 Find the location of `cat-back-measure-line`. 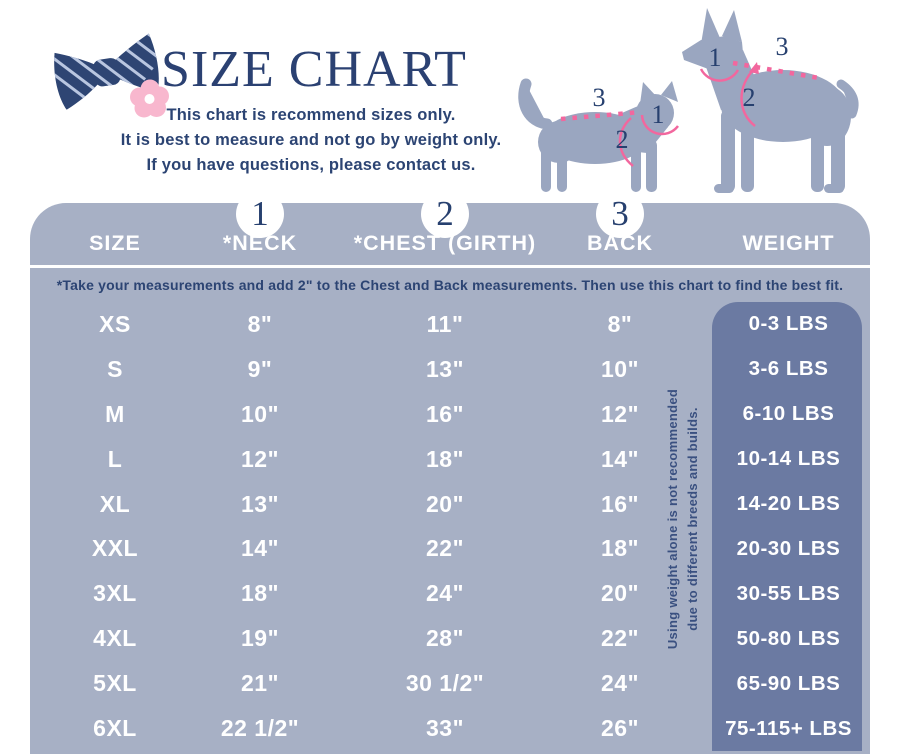

cat-back-measure-line is located at coordinates (601, 115).